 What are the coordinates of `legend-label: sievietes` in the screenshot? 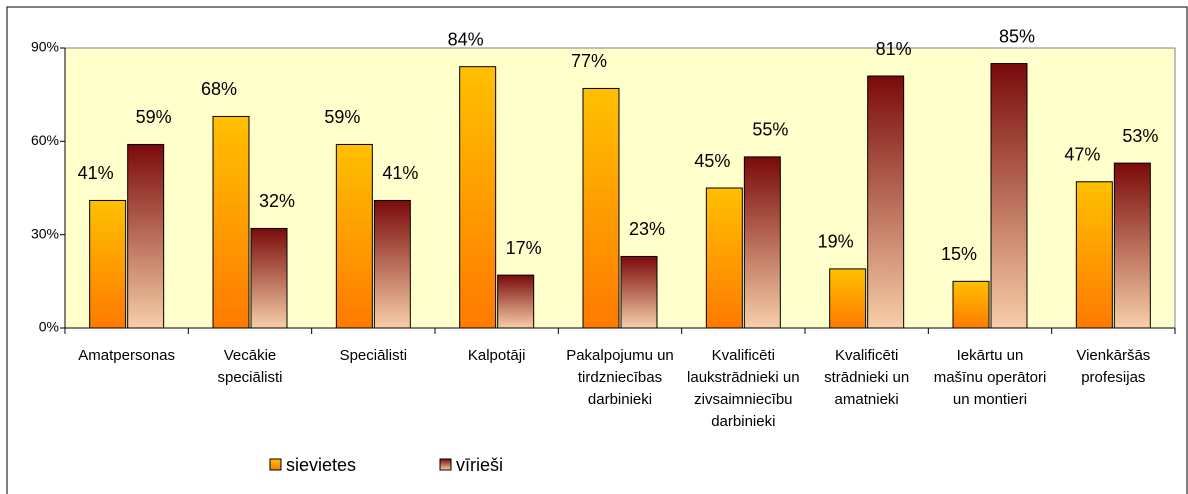 It's located at (321, 465).